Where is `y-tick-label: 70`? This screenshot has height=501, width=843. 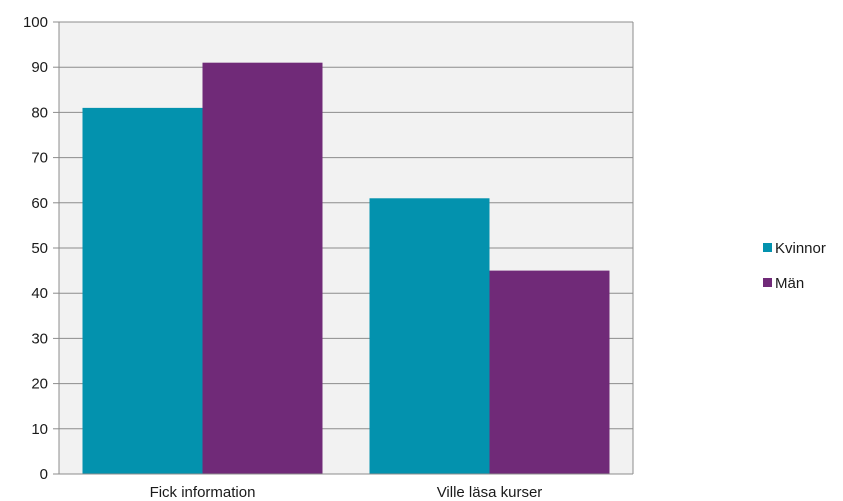
y-tick-label: 70 is located at coordinates (39, 158).